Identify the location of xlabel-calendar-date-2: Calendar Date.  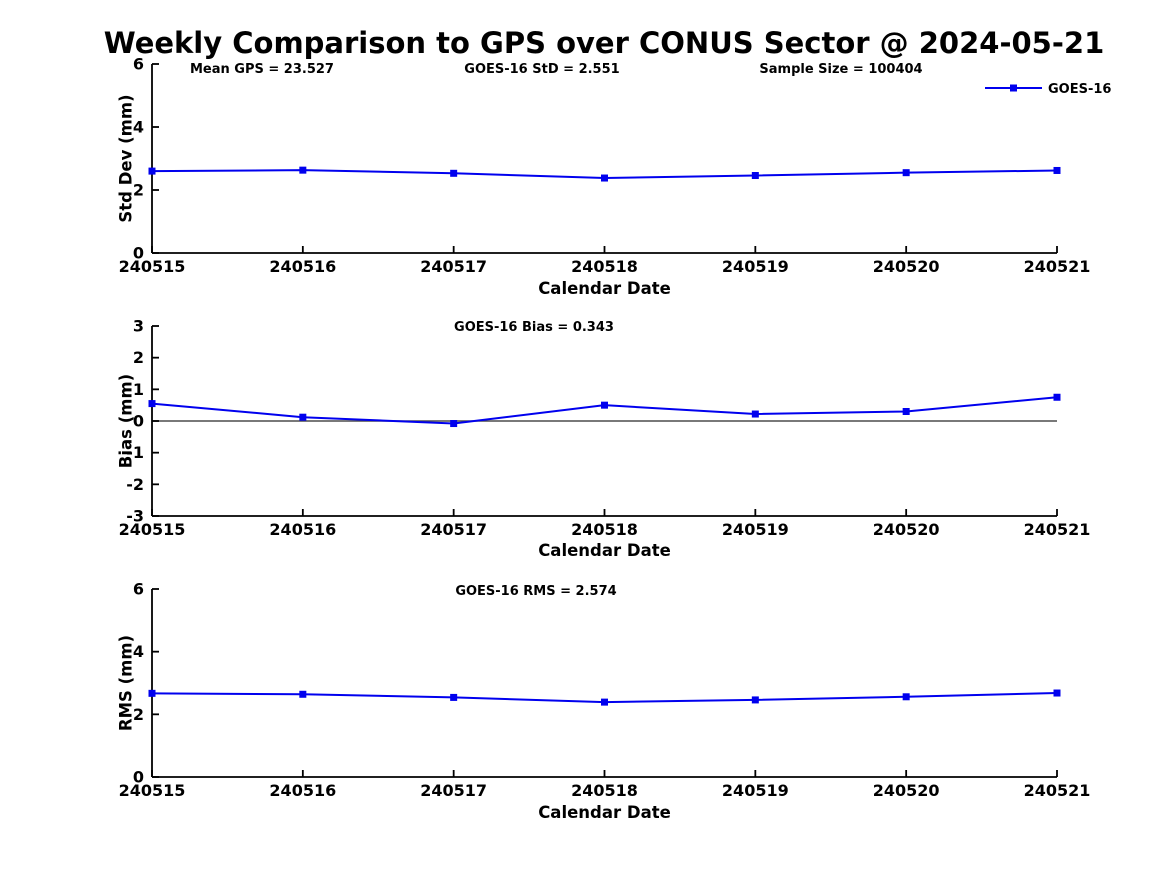
(604, 550).